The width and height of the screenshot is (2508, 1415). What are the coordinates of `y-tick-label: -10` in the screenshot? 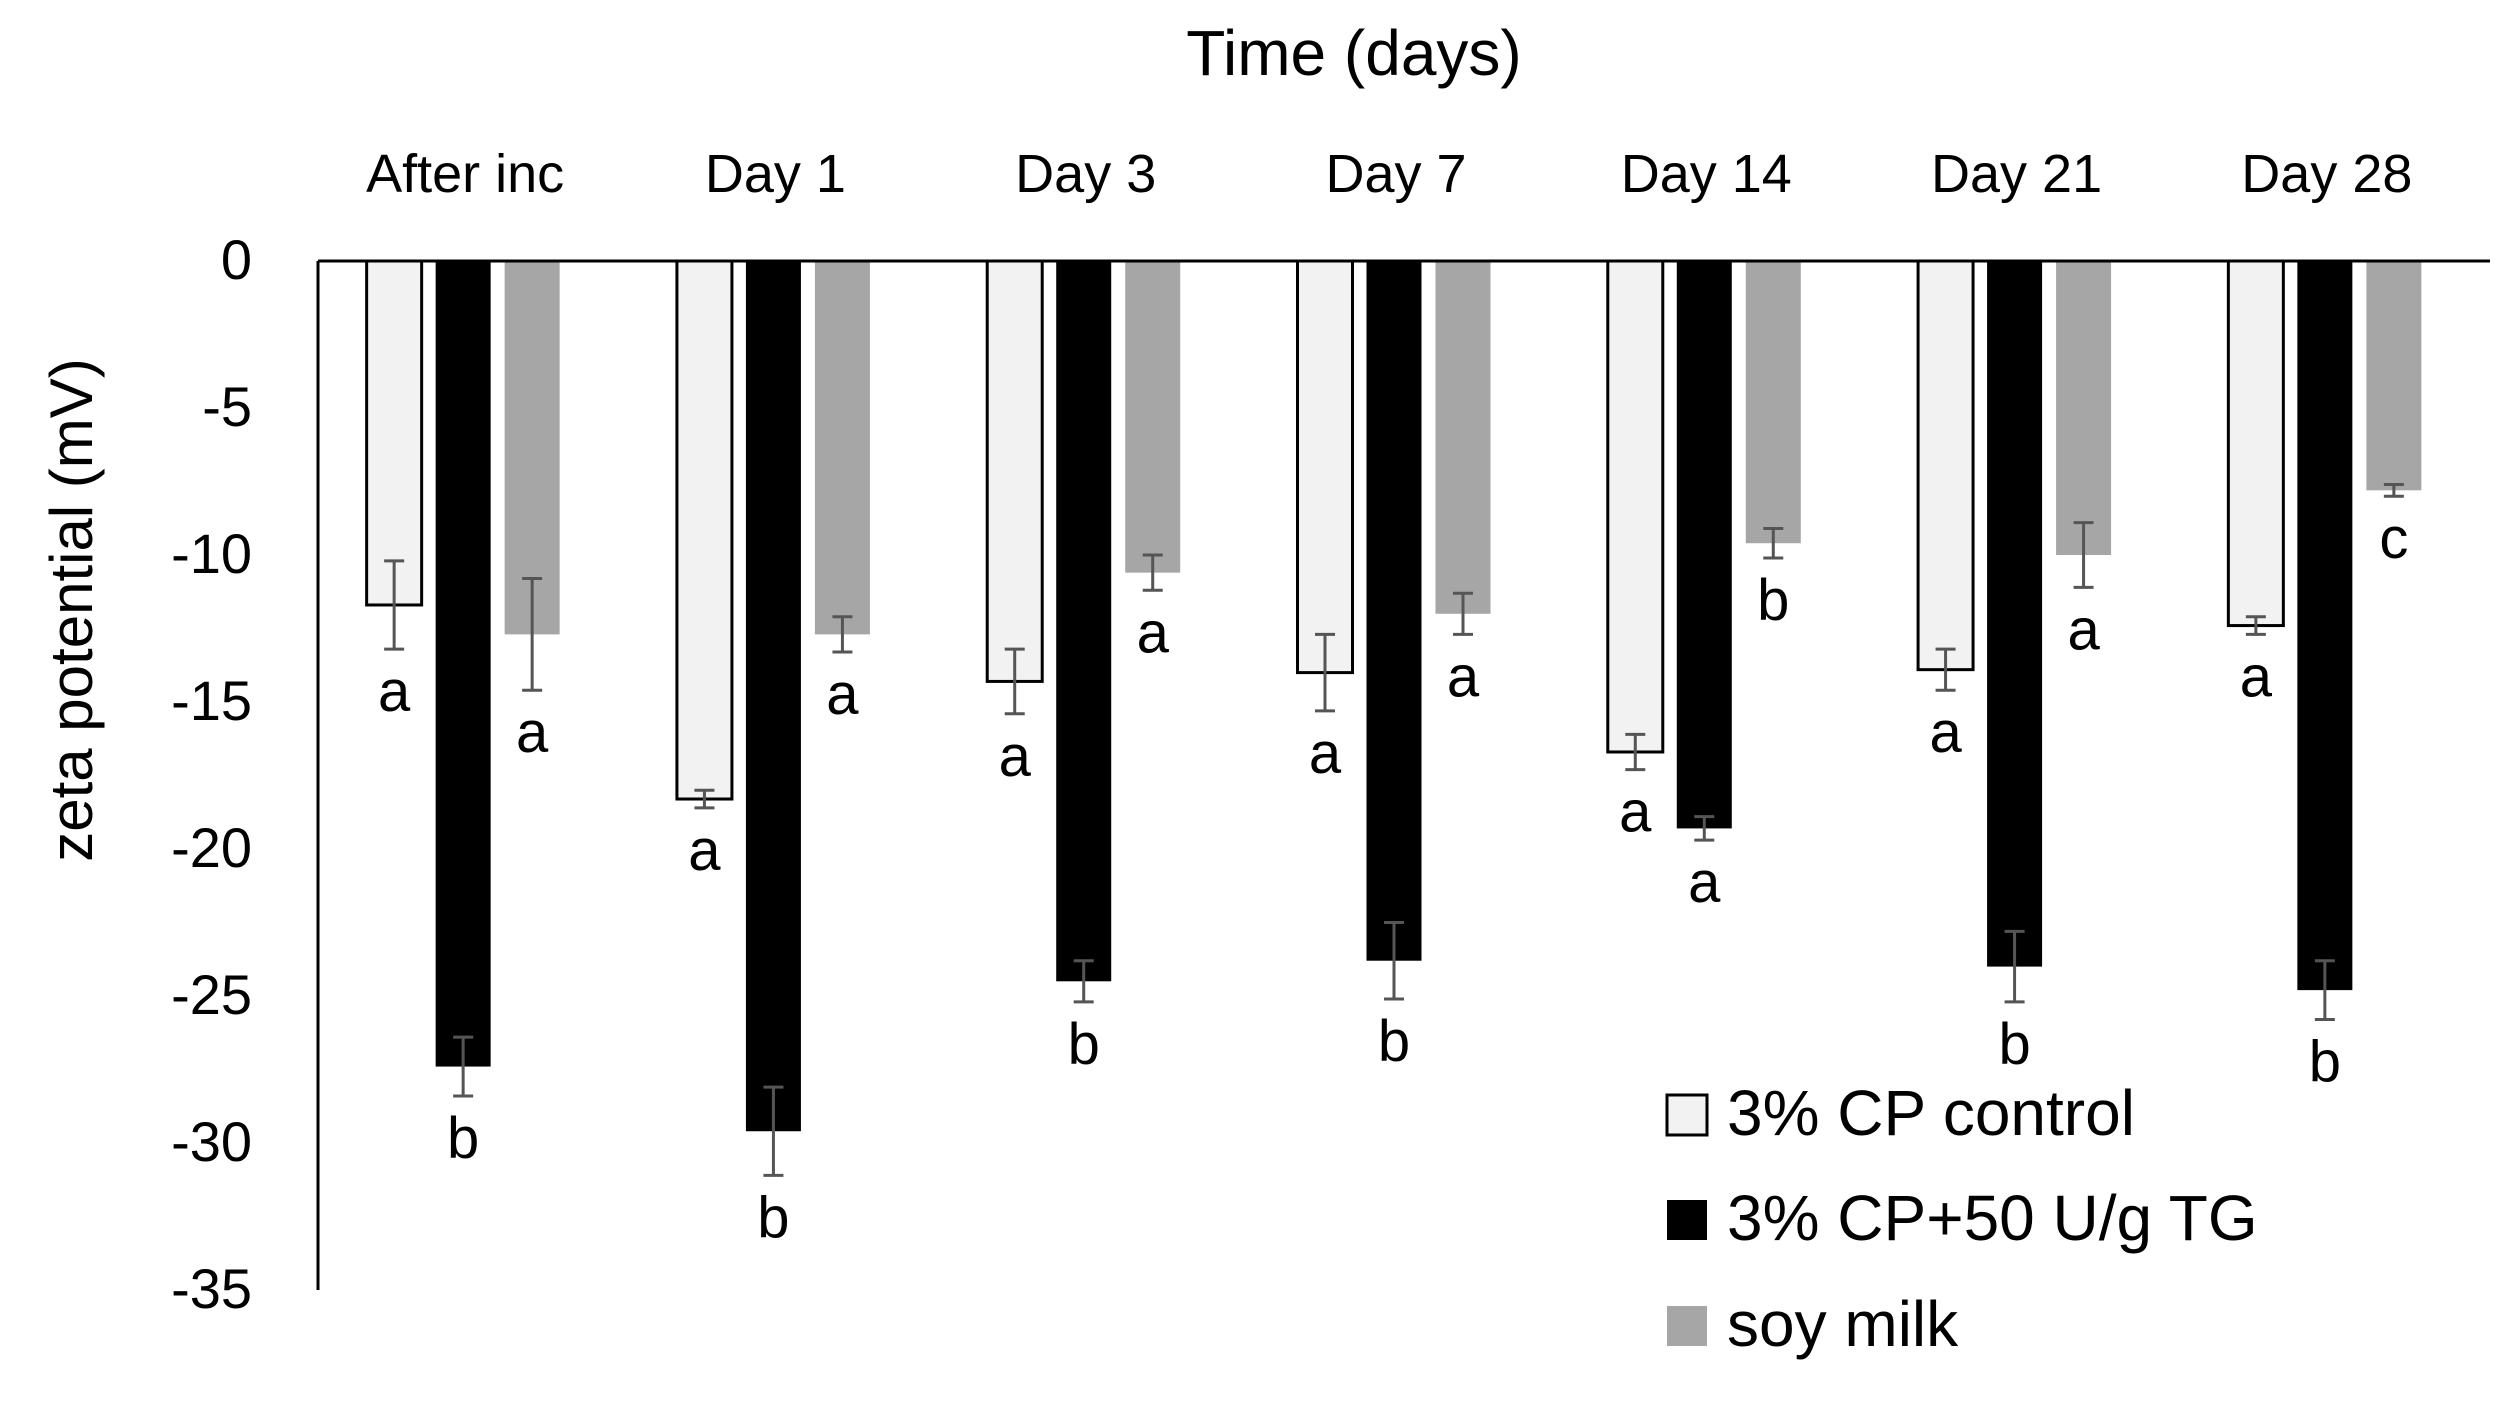 It's located at (211, 553).